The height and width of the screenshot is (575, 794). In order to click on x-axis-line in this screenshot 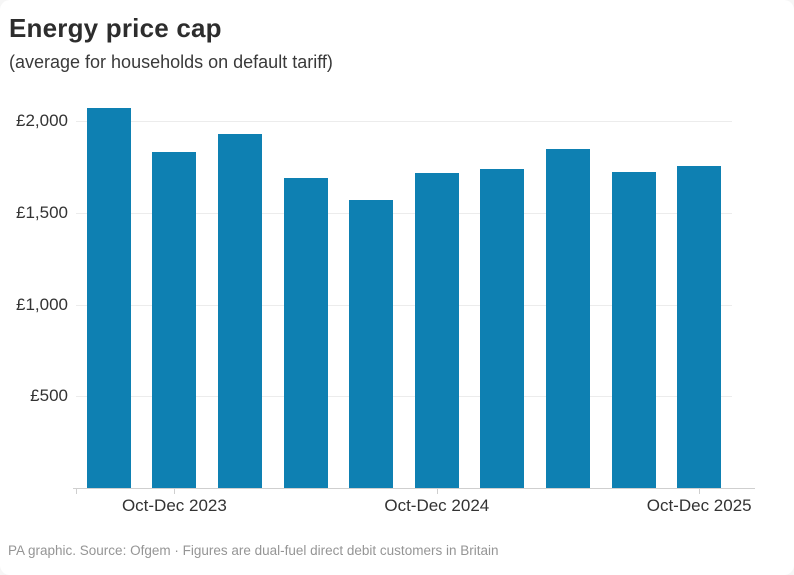, I will do `click(414, 488)`.